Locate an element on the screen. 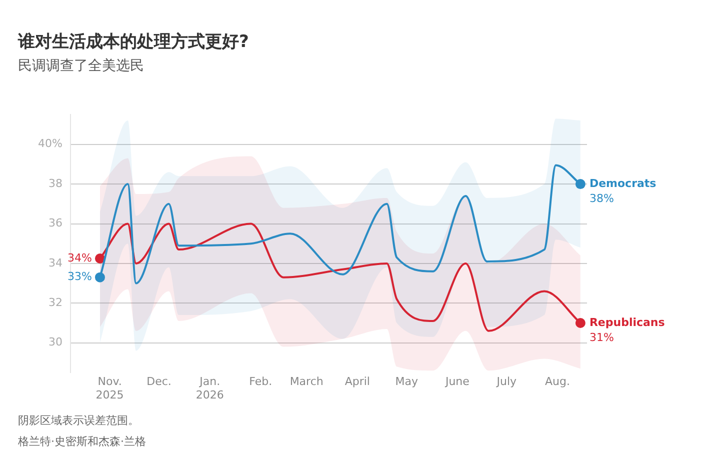 This screenshot has width=712, height=464. series-label: Democrats is located at coordinates (623, 183).